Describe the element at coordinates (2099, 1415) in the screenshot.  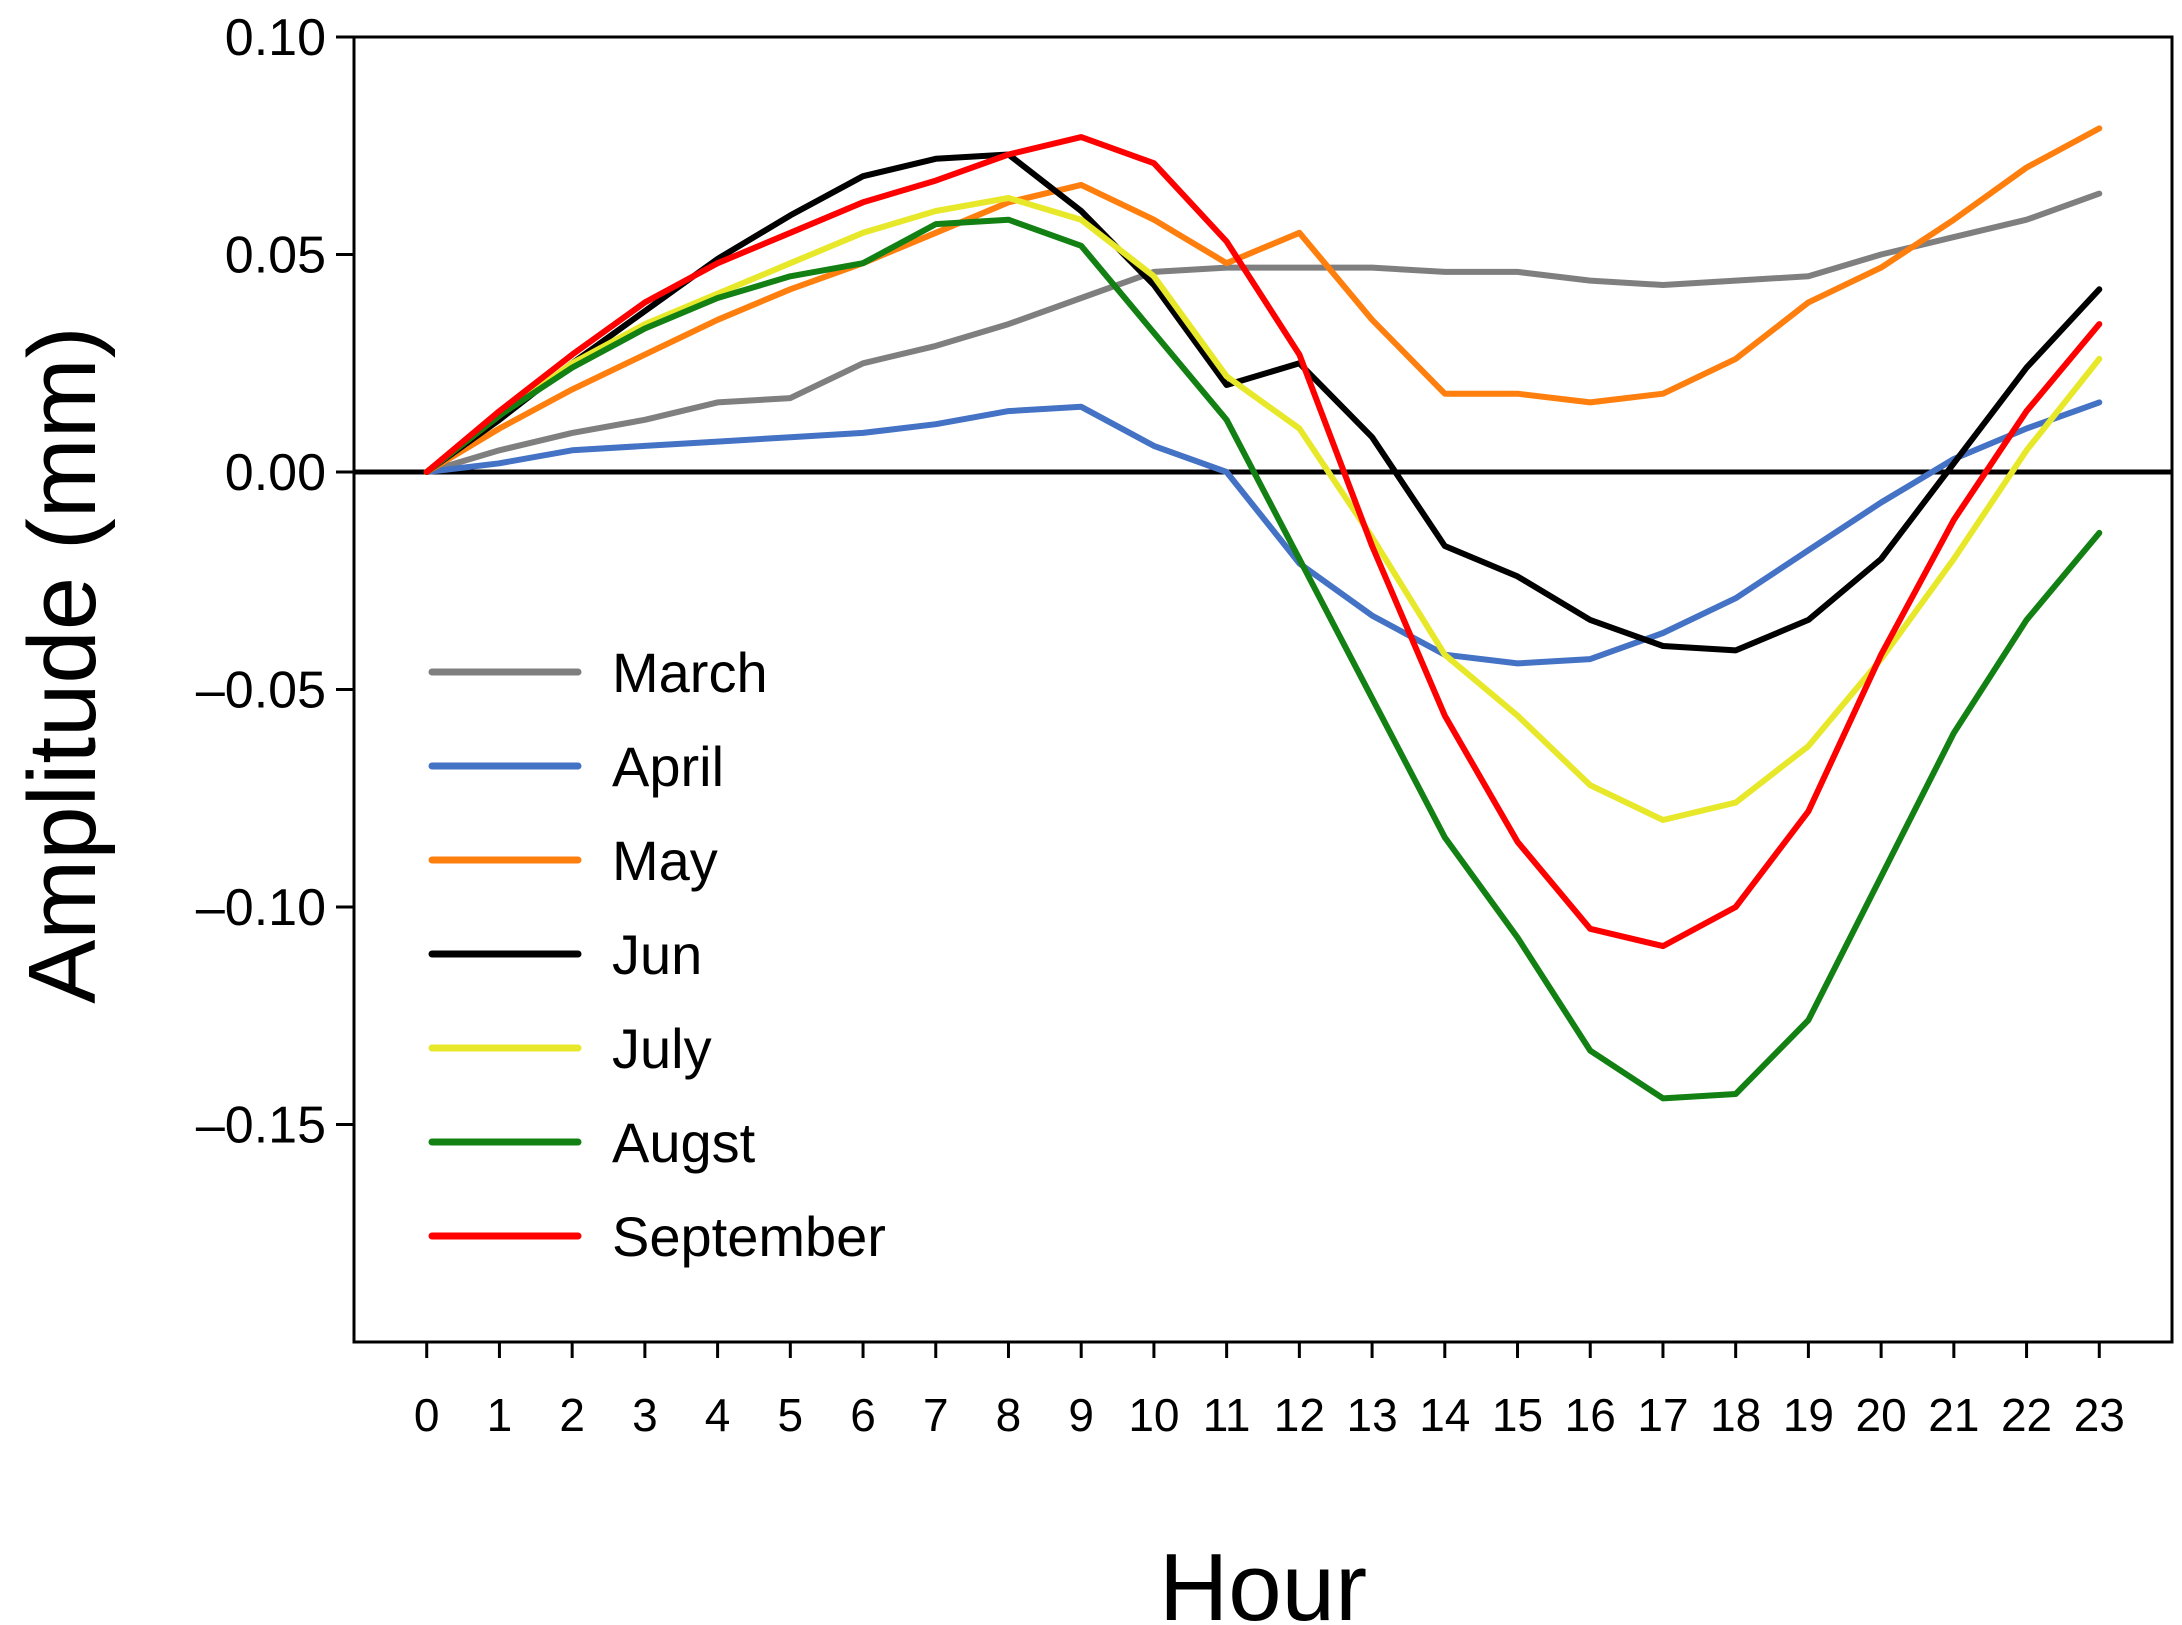
I see `x-tick-label: 23` at that location.